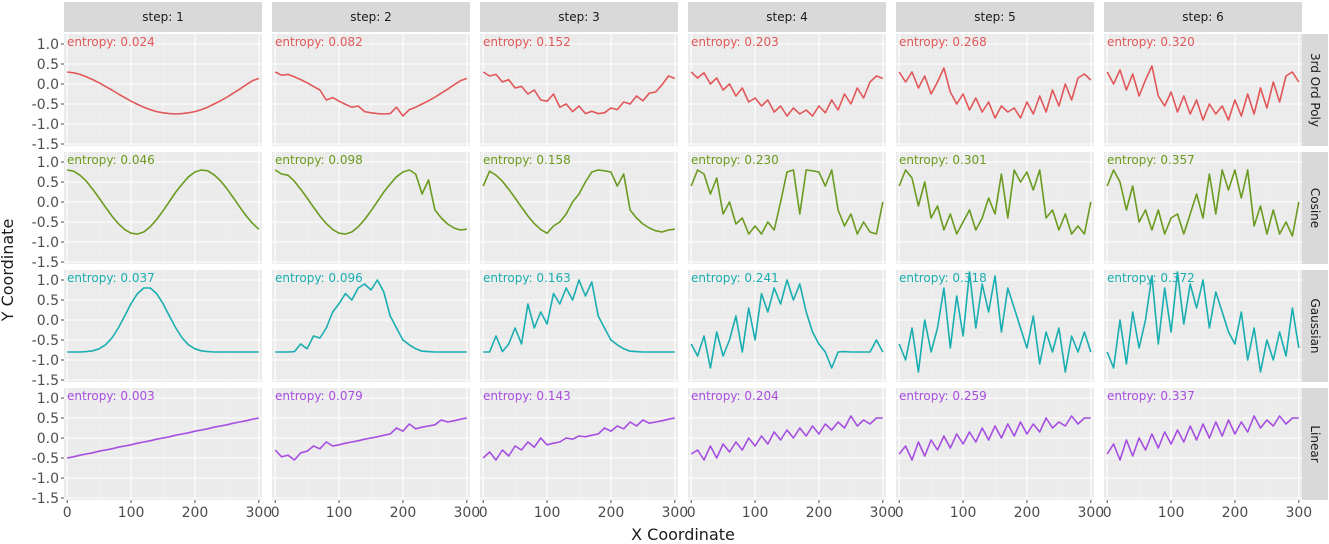 The height and width of the screenshot is (544, 1329). I want to click on column-strip-label: step: 1, so click(162, 17).